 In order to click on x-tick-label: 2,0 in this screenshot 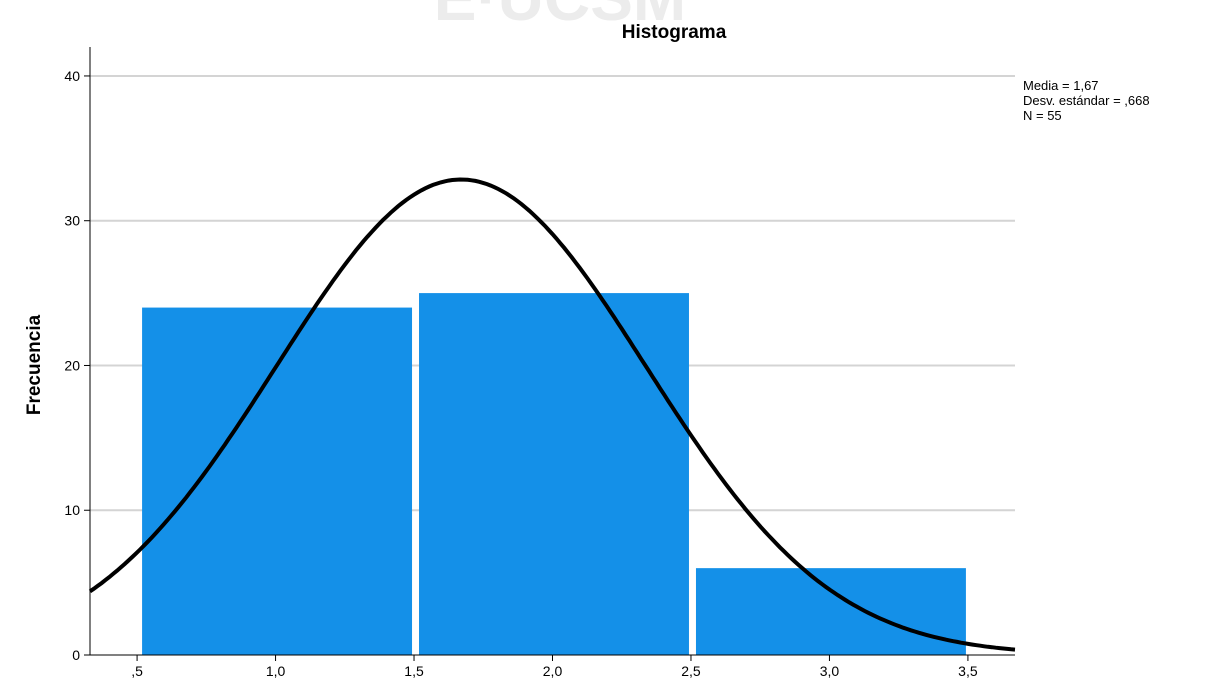, I will do `click(553, 671)`.